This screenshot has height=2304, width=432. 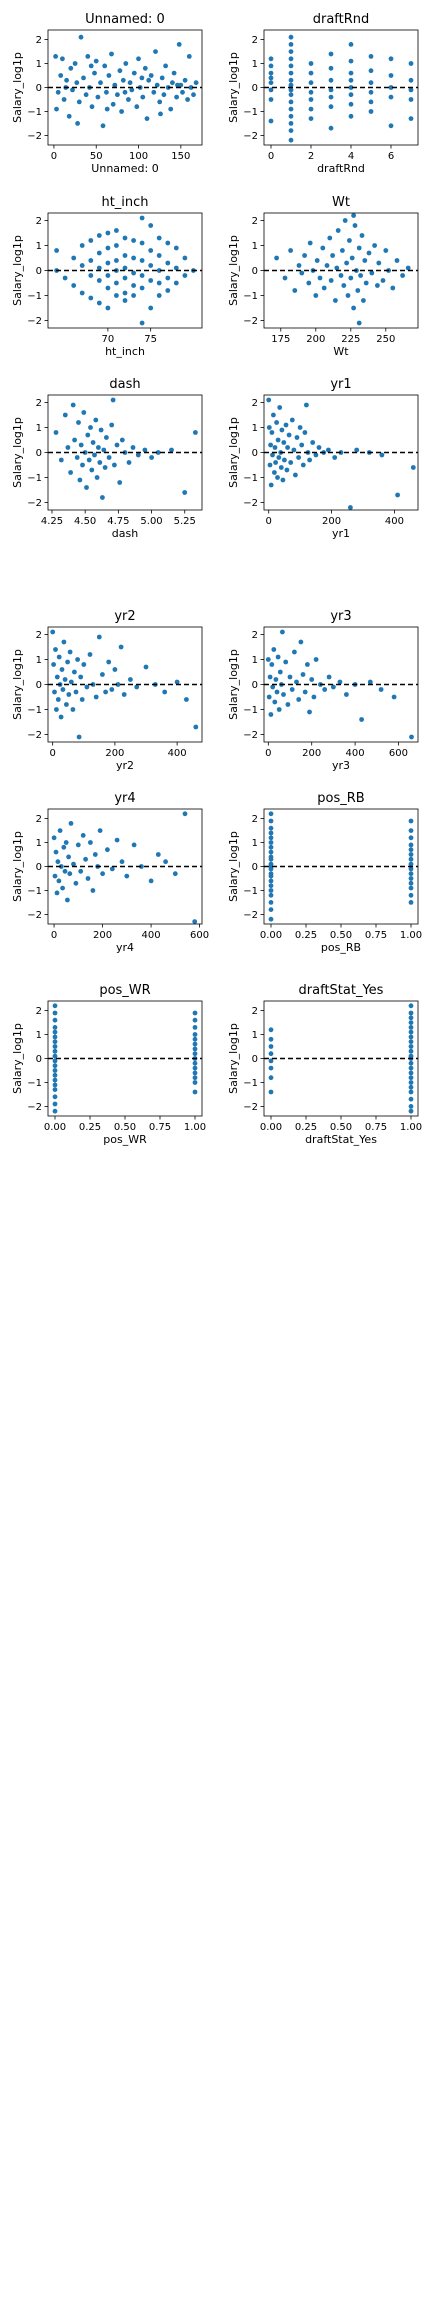 I want to click on x-tick-label: 0.00, so click(x=271, y=935).